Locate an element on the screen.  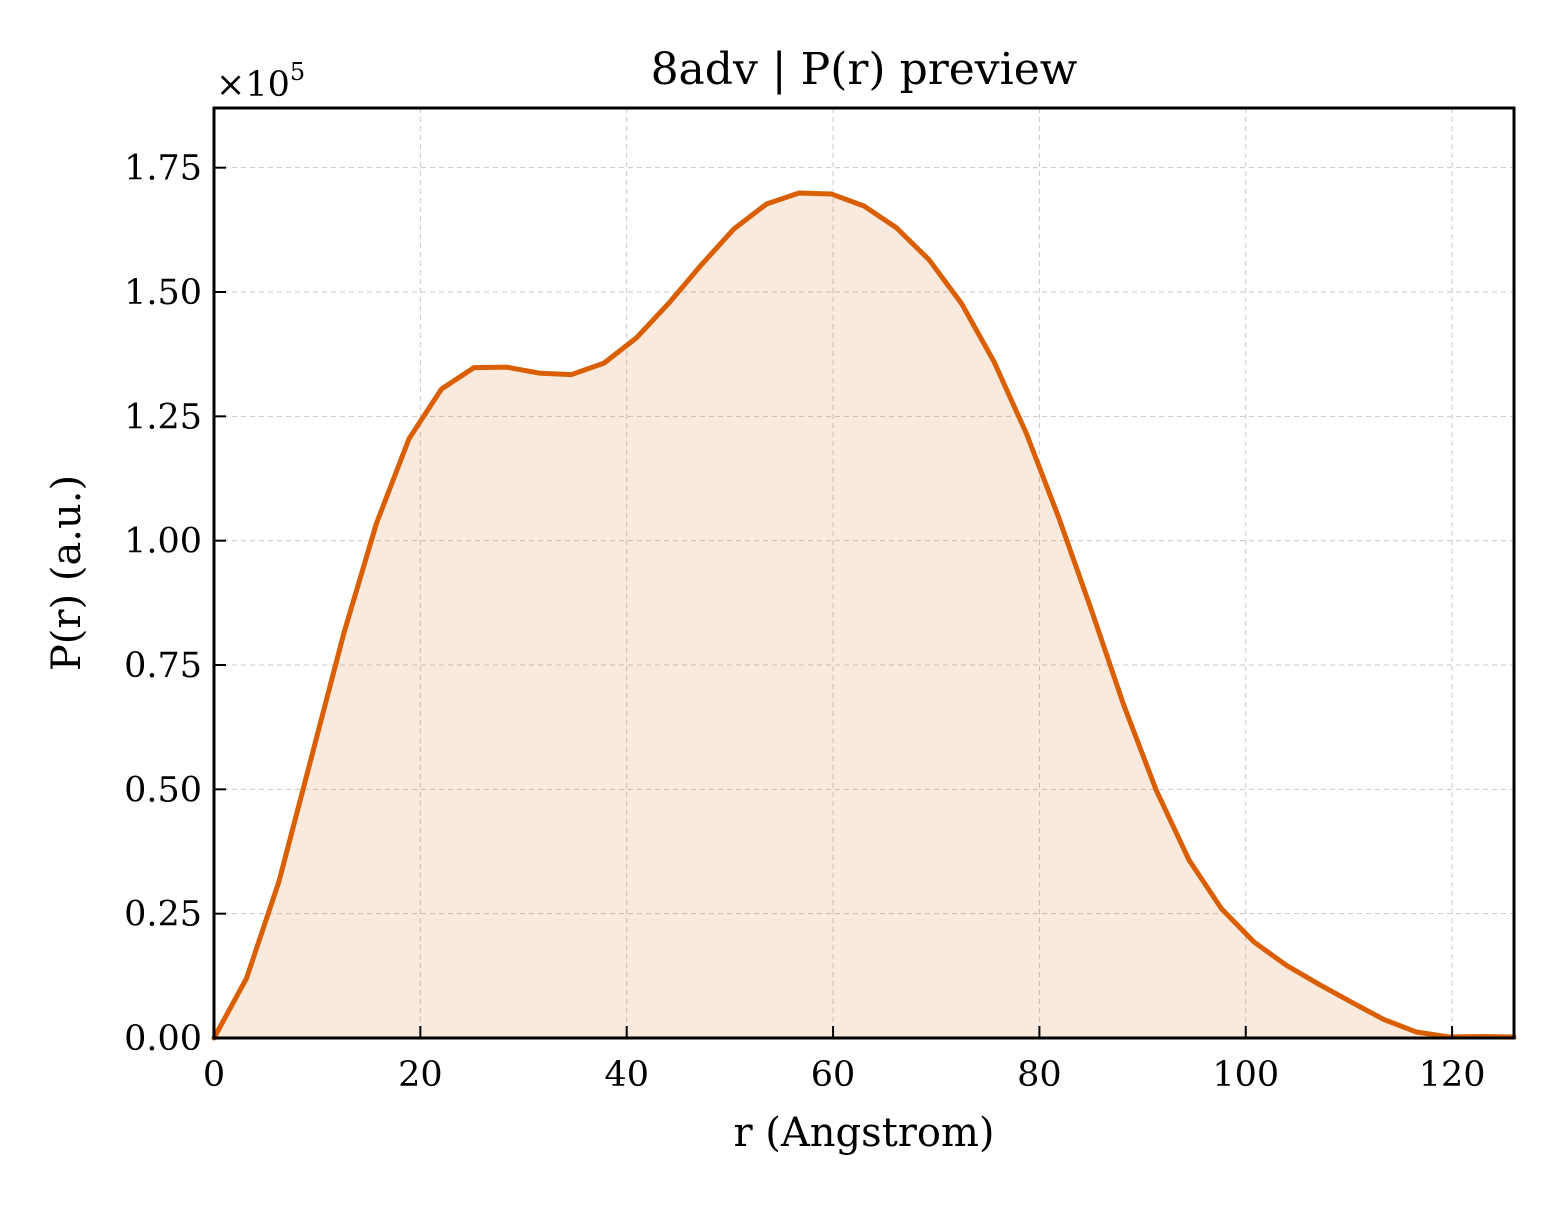
y-axis-label: P(r) (a.u.) is located at coordinates (67, 573).